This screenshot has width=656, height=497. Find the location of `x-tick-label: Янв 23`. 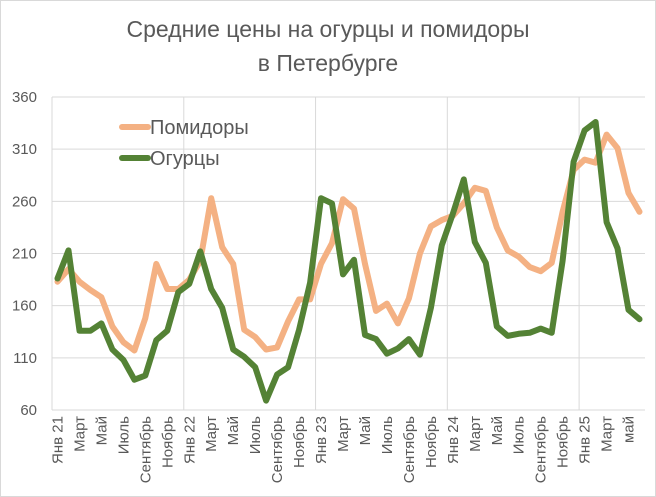

x-tick-label: Янв 23 is located at coordinates (321, 440).